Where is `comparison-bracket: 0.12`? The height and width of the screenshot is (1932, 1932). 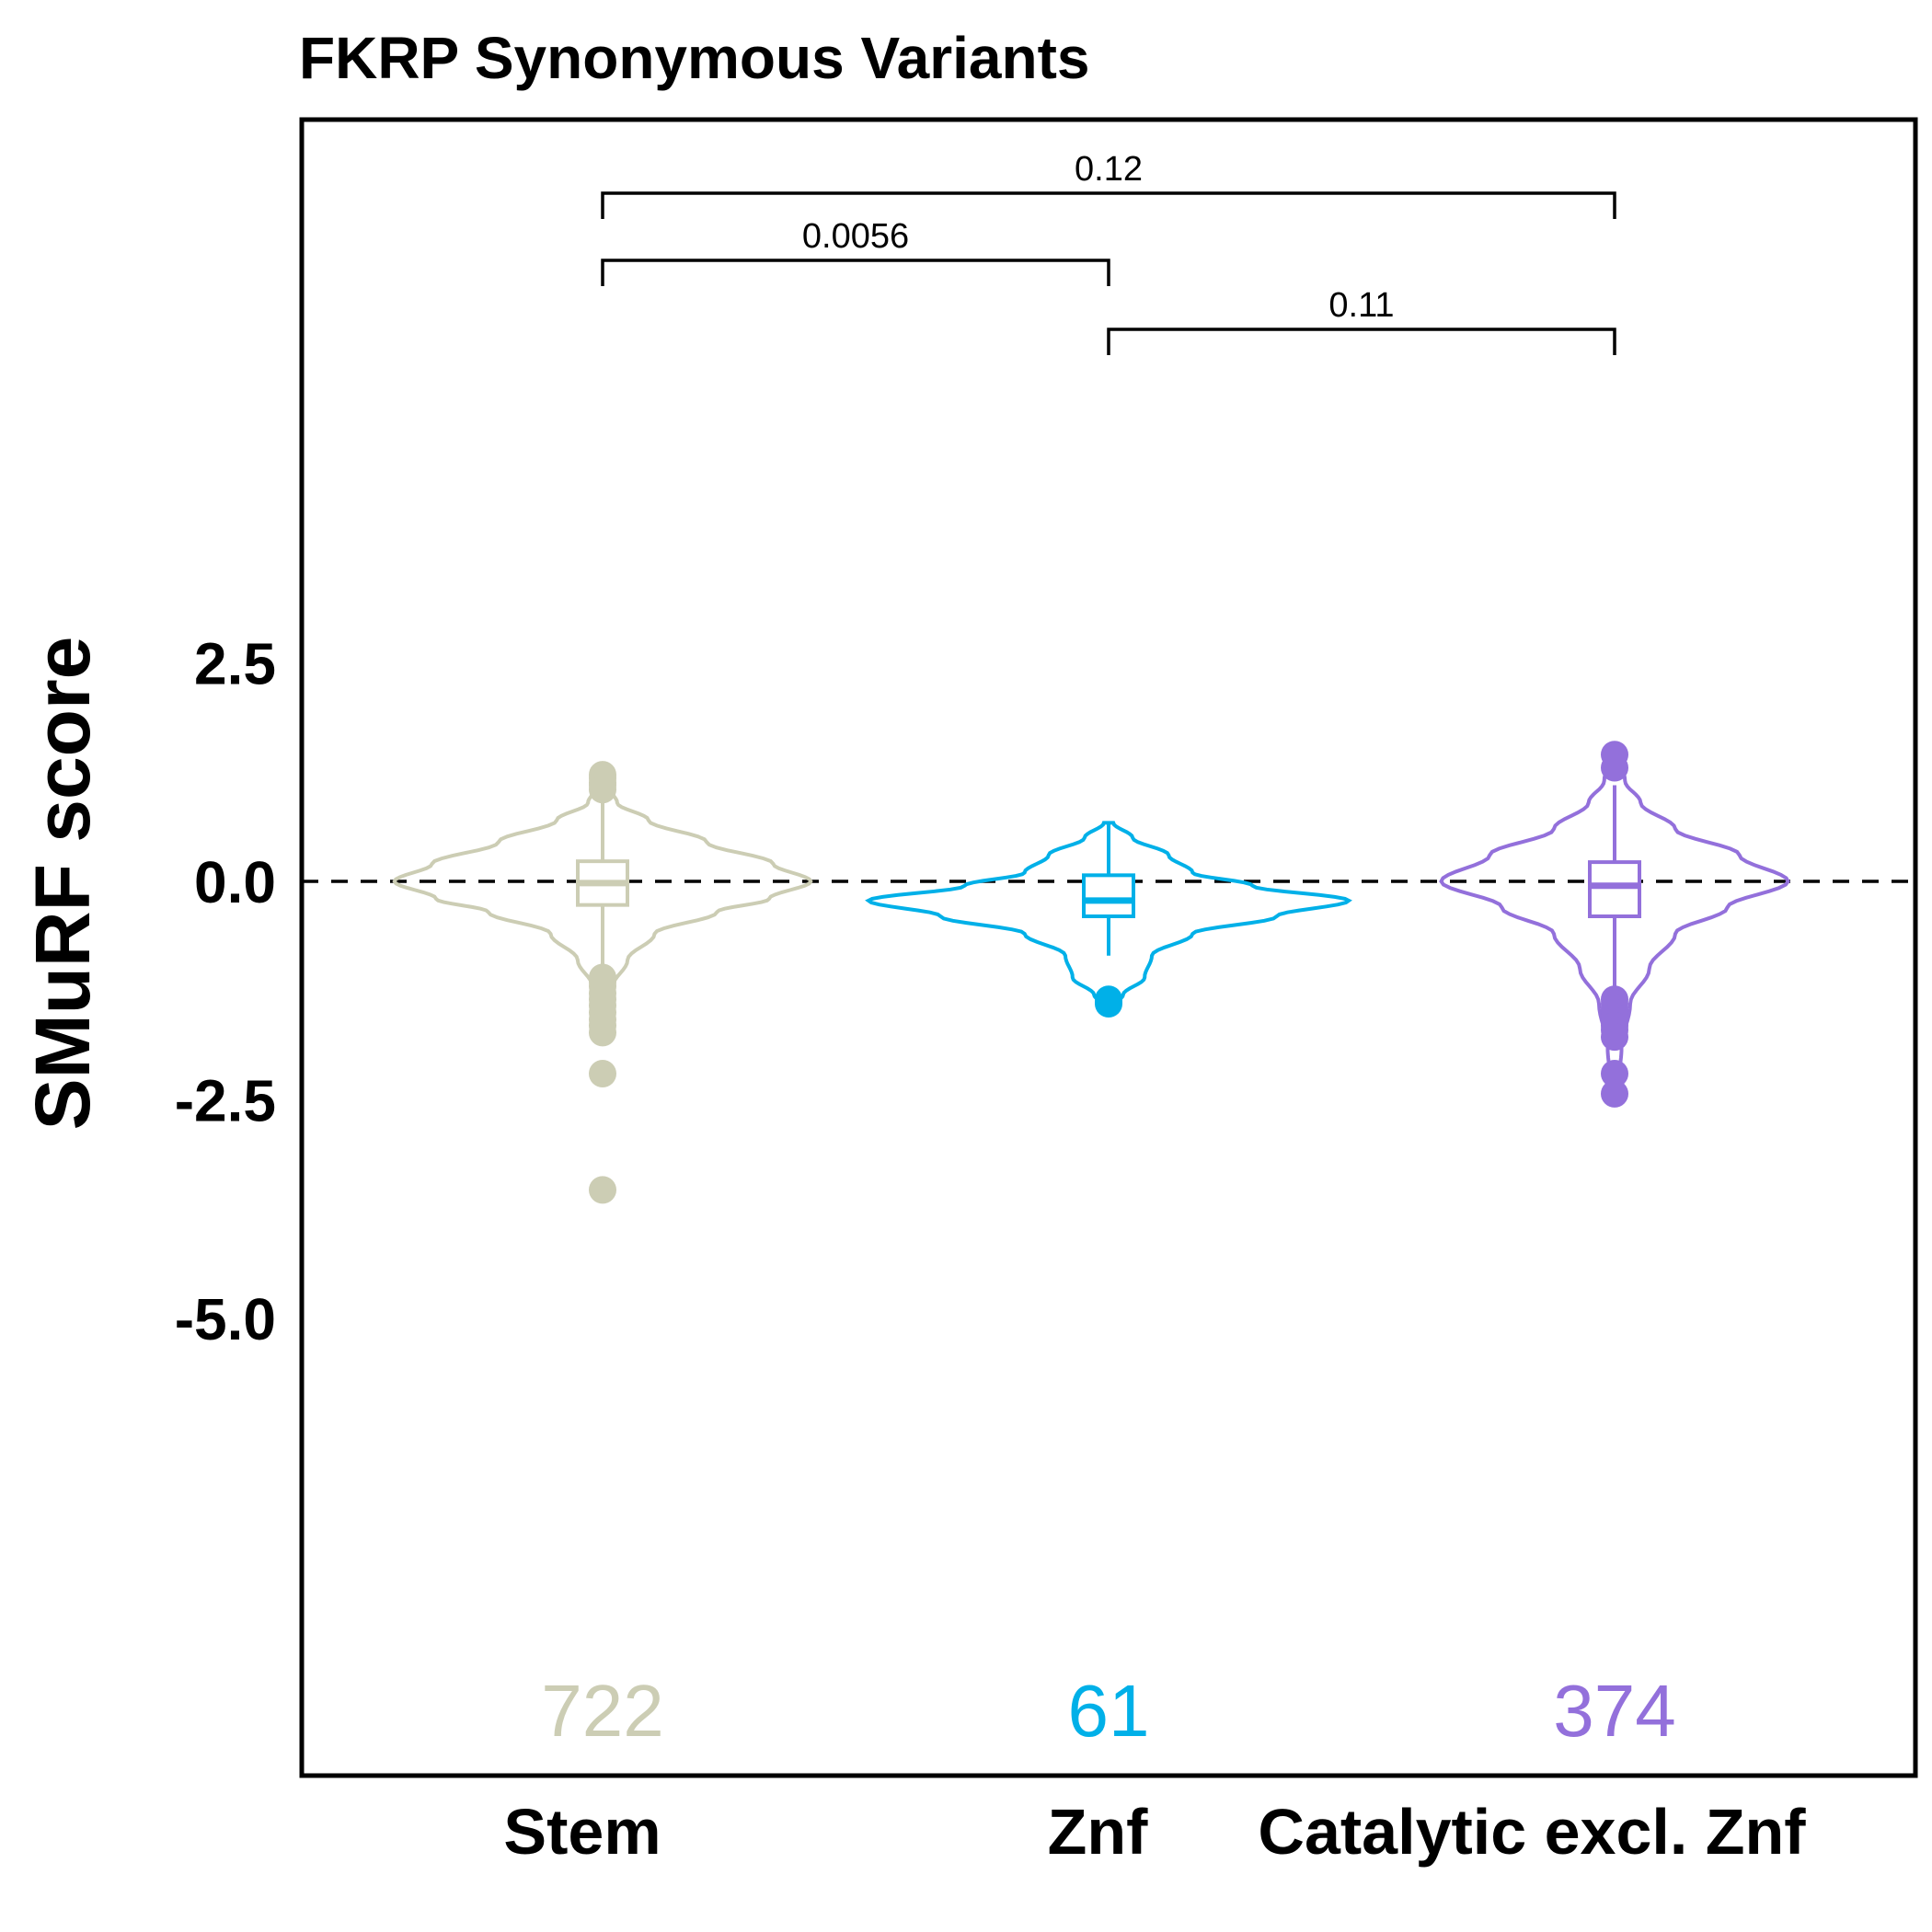 comparison-bracket: 0.12 is located at coordinates (1108, 184).